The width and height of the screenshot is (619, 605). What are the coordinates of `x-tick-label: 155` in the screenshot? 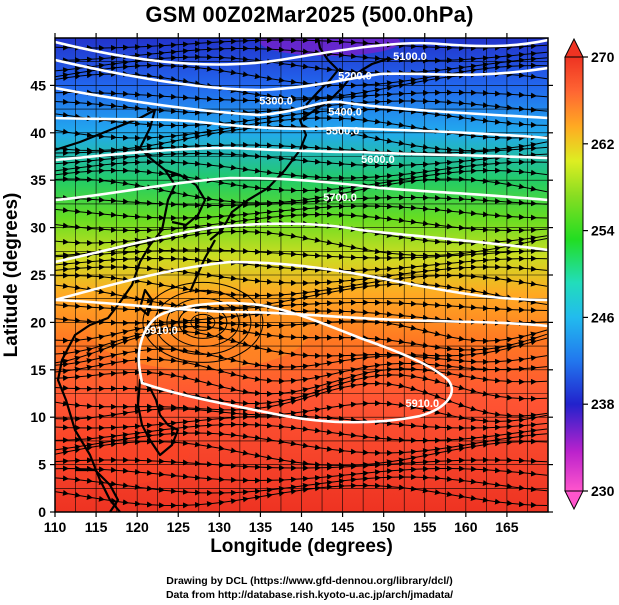 It's located at (425, 527).